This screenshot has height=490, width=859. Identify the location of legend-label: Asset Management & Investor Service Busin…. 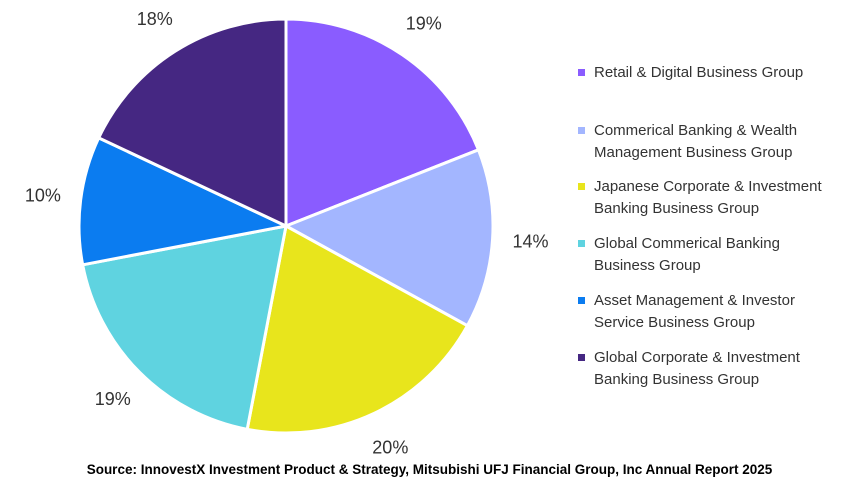
(725, 312).